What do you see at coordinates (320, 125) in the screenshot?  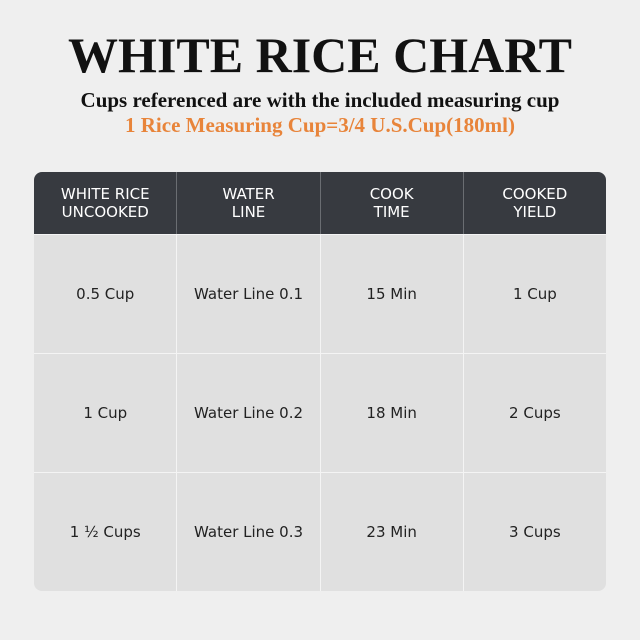 I see `measuring-cup-note: 1 Rice Measuring Cup=3/4 U.S.Cup(180ml)` at bounding box center [320, 125].